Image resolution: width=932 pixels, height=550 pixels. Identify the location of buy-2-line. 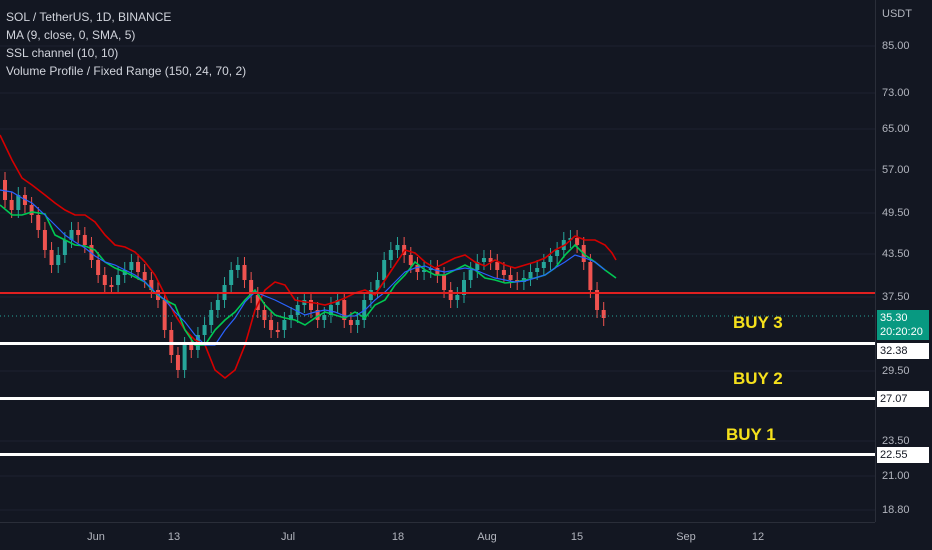
(437, 398).